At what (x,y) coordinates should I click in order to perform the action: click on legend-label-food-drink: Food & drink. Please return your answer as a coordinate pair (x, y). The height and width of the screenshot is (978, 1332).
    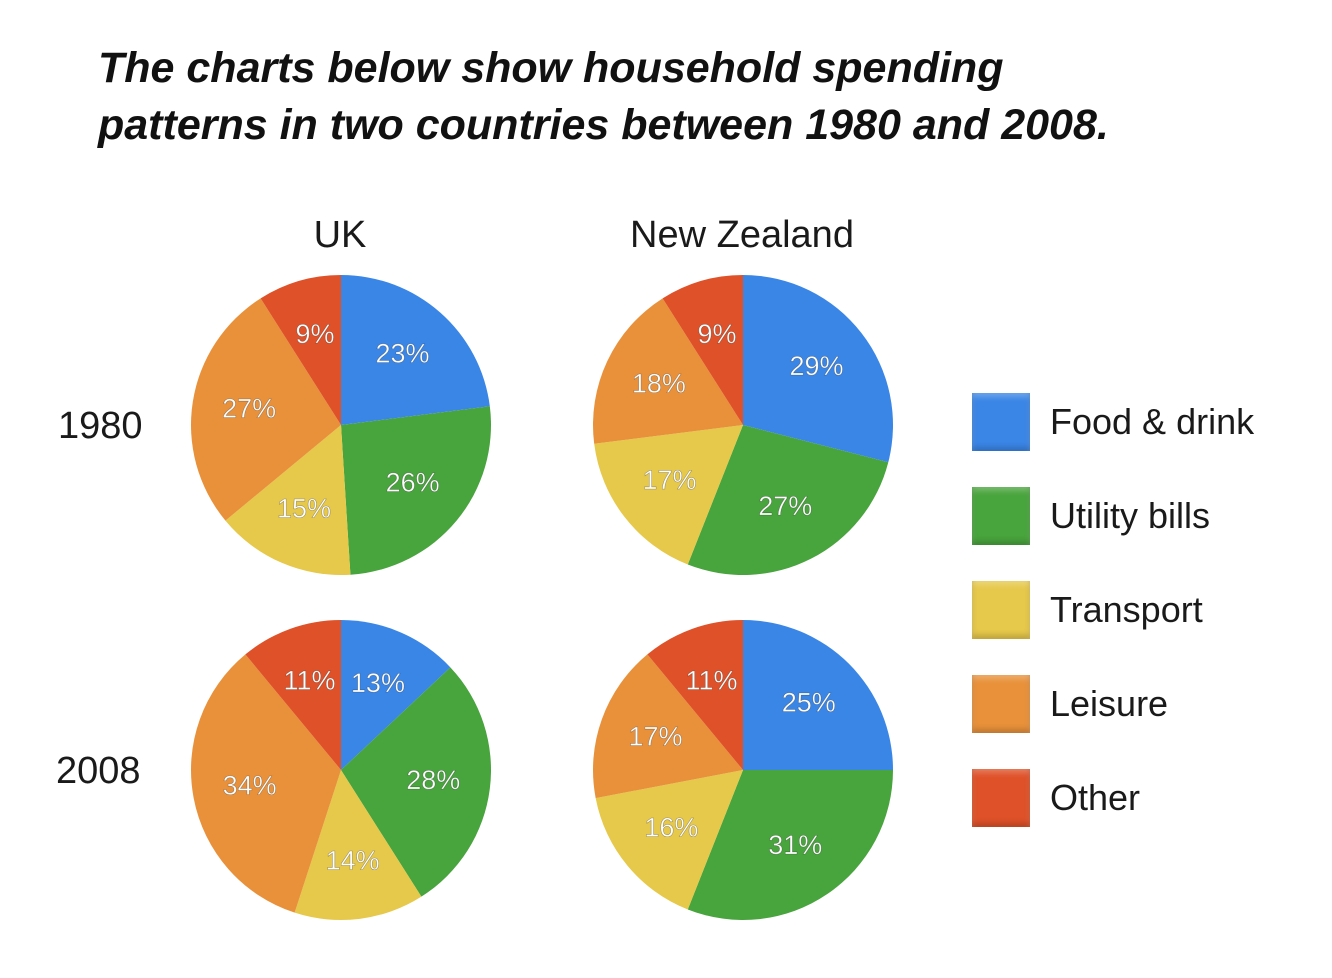
    Looking at the image, I should click on (1152, 421).